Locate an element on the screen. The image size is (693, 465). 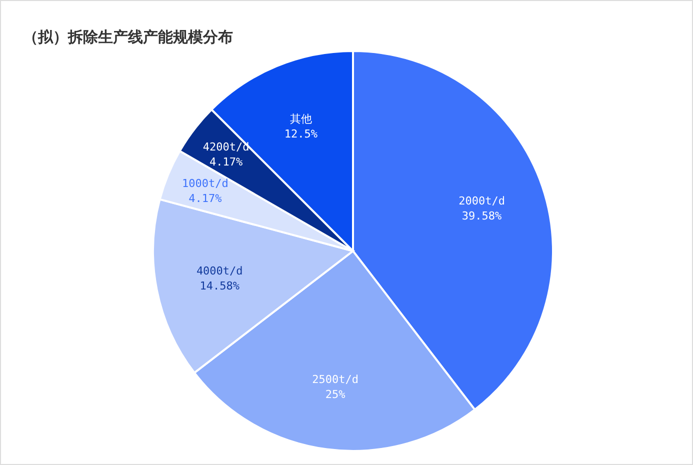
data-label: 39.58% is located at coordinates (482, 215).